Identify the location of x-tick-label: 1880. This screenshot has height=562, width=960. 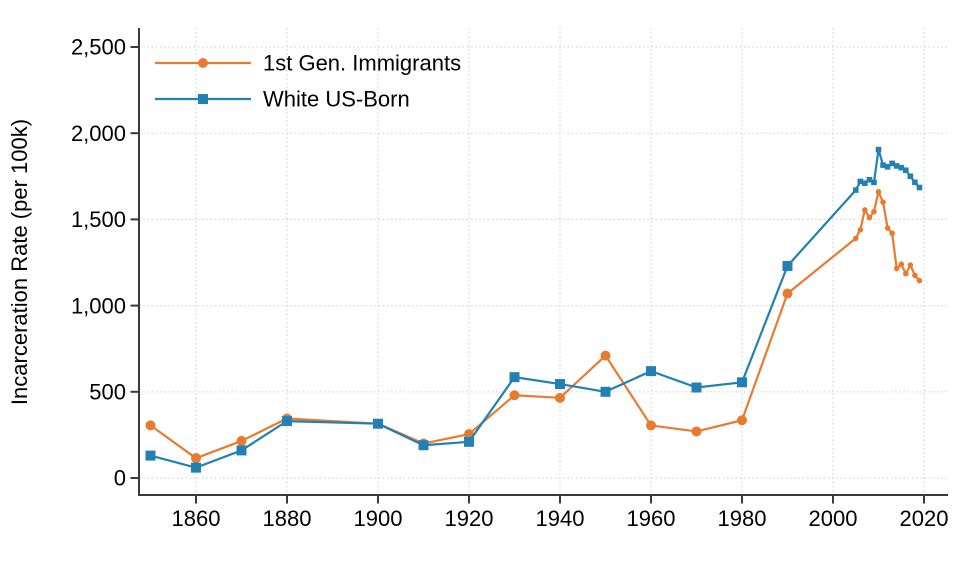
(287, 518).